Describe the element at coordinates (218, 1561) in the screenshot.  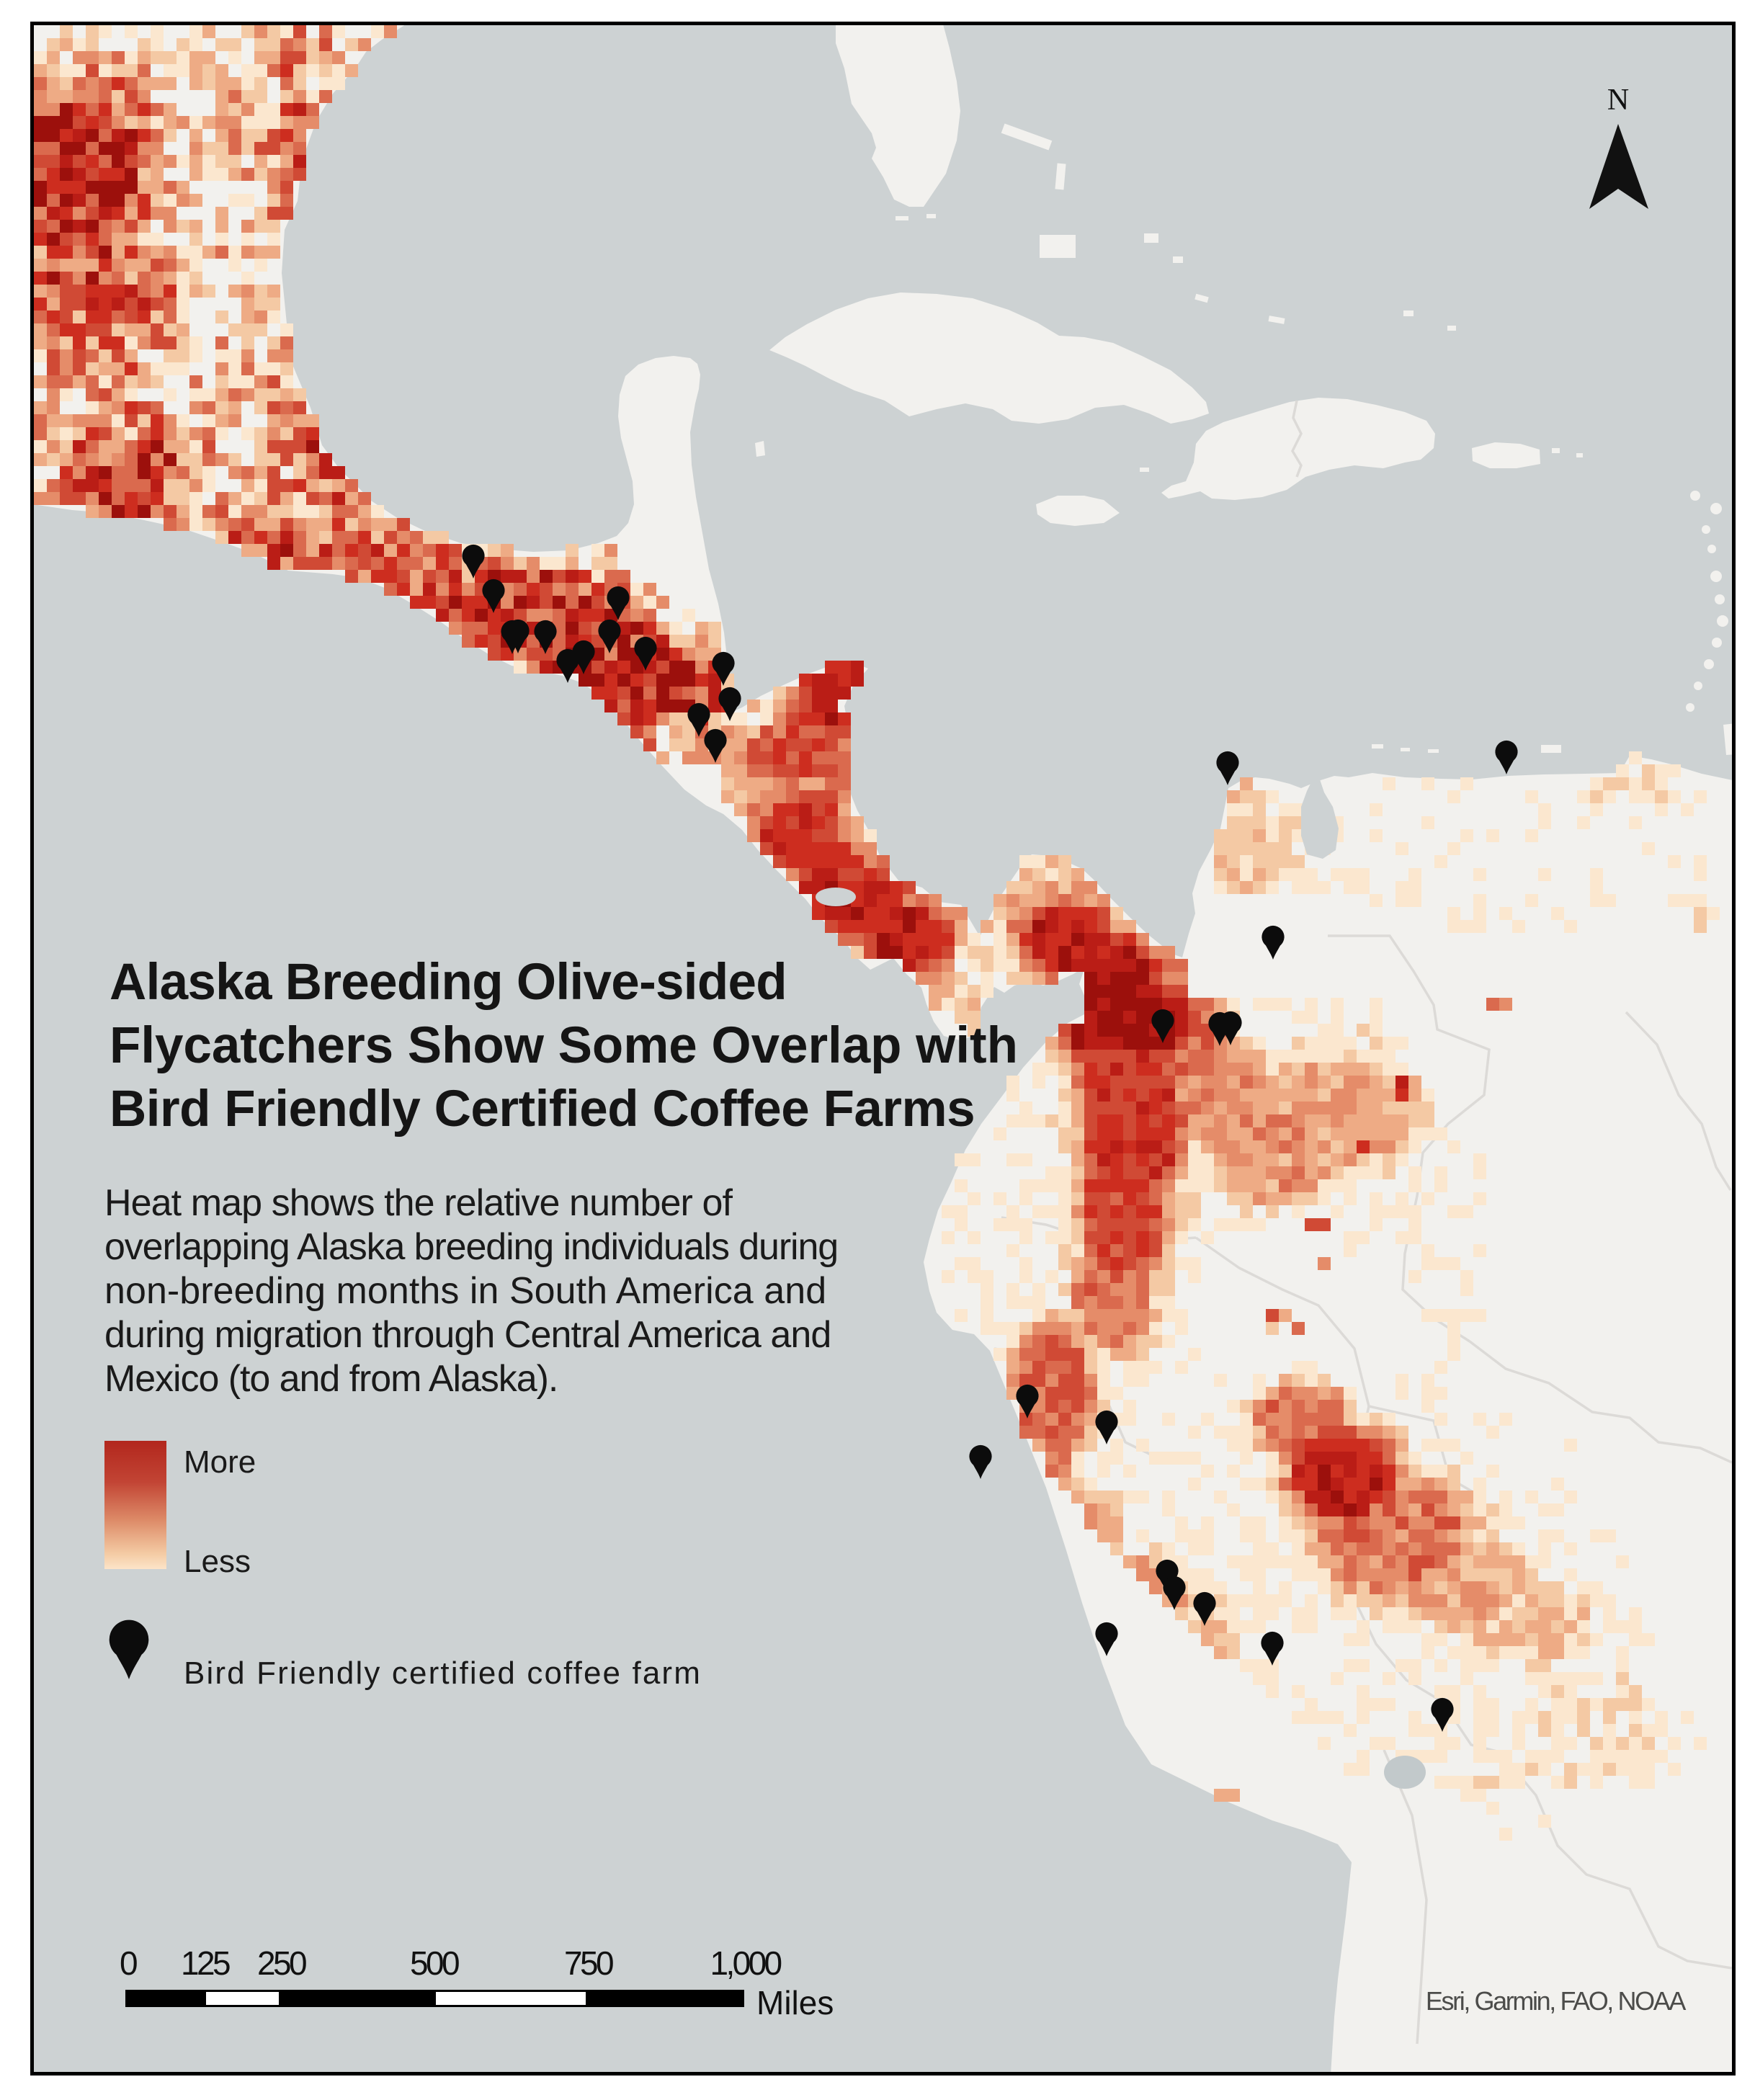
I see `svg-text: Less` at that location.